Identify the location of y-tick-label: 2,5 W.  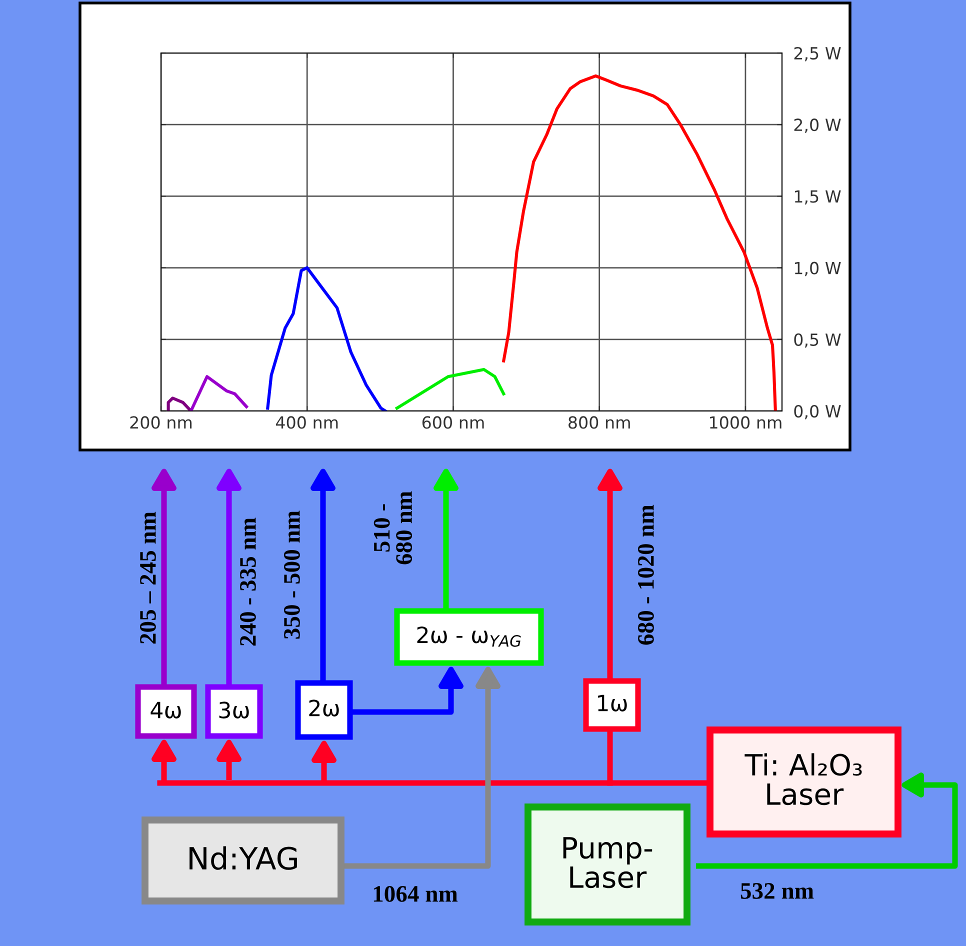
(817, 54).